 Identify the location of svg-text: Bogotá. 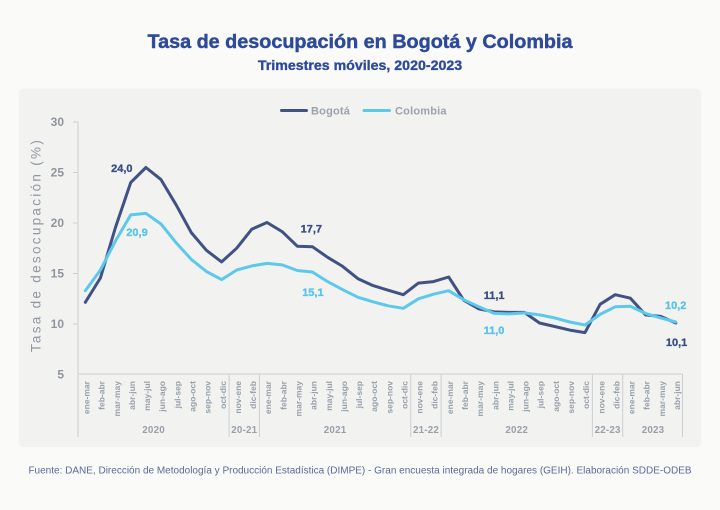
(331, 112).